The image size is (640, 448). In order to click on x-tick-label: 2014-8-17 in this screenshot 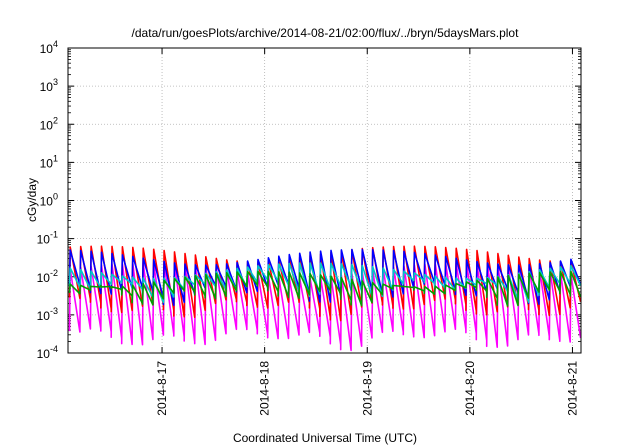, I will do `click(162, 388)`.